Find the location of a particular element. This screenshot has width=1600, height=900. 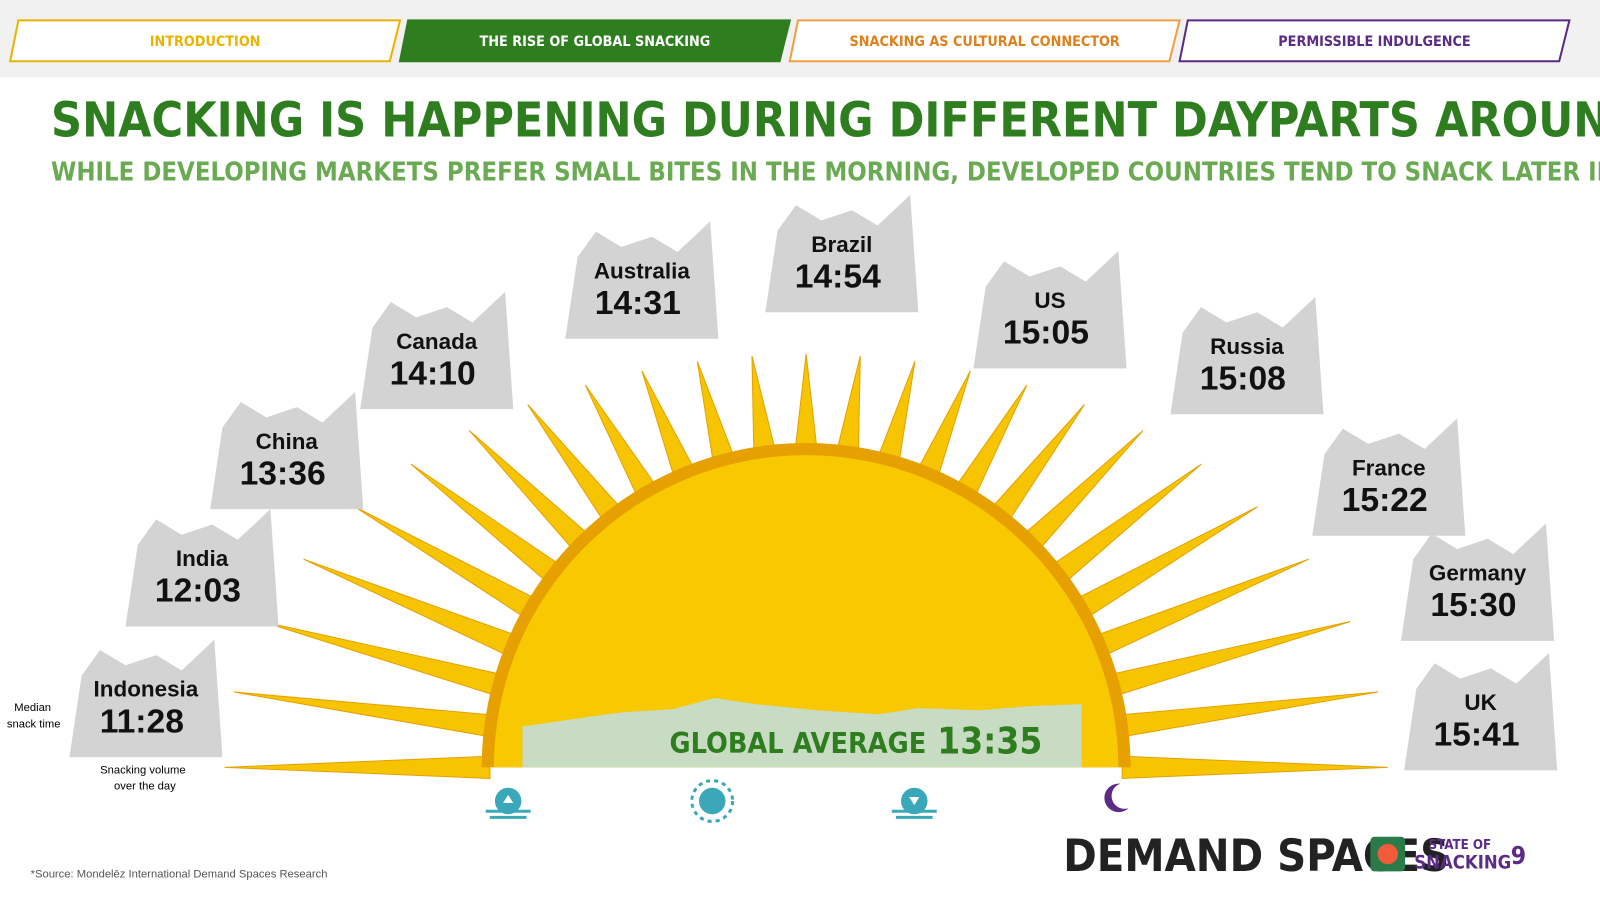

sunrise-icon is located at coordinates (508, 803).